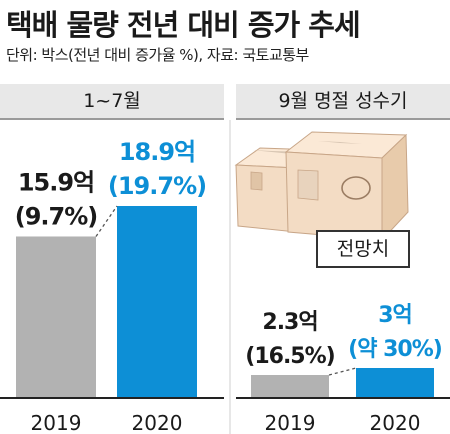 This screenshot has height=434, width=450. What do you see at coordinates (112, 102) in the screenshot?
I see `panel-title-left: 1~7월` at bounding box center [112, 102].